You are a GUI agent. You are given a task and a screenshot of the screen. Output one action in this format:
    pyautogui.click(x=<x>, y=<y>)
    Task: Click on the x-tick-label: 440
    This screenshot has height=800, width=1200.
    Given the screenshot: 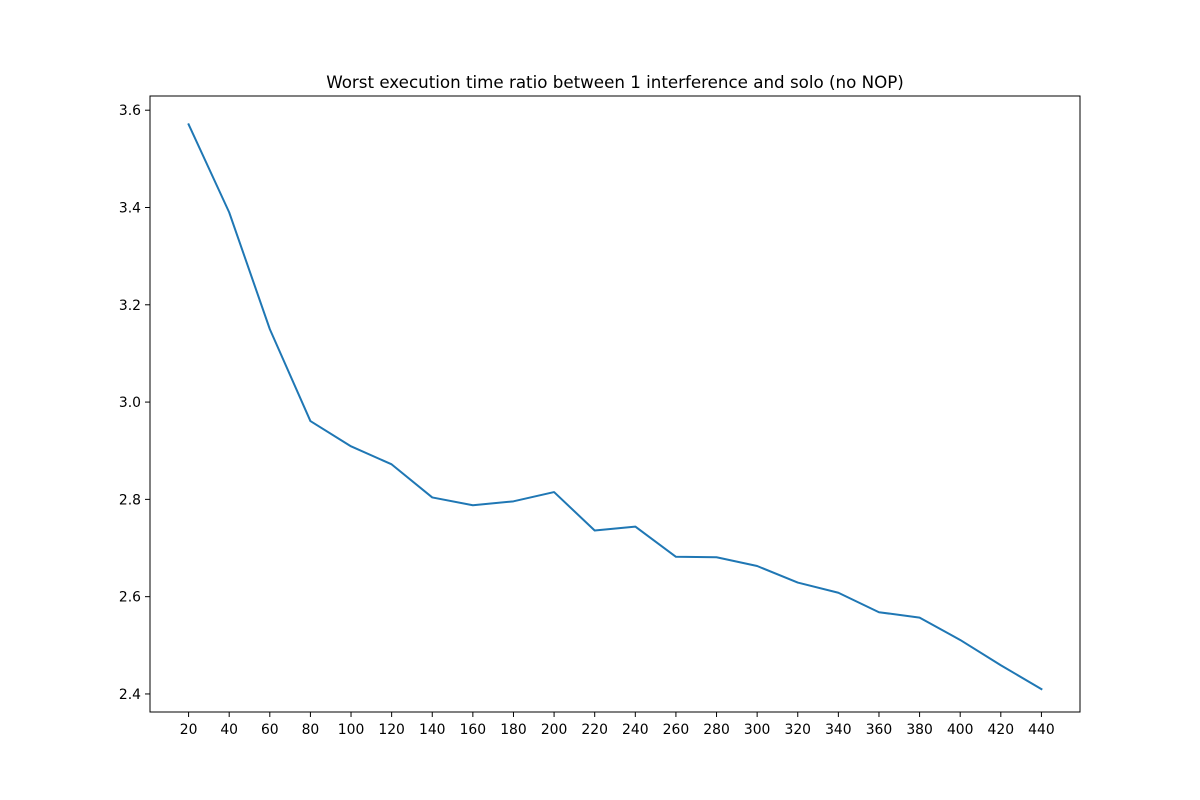 What is the action you would take?
    pyautogui.click(x=1041, y=730)
    